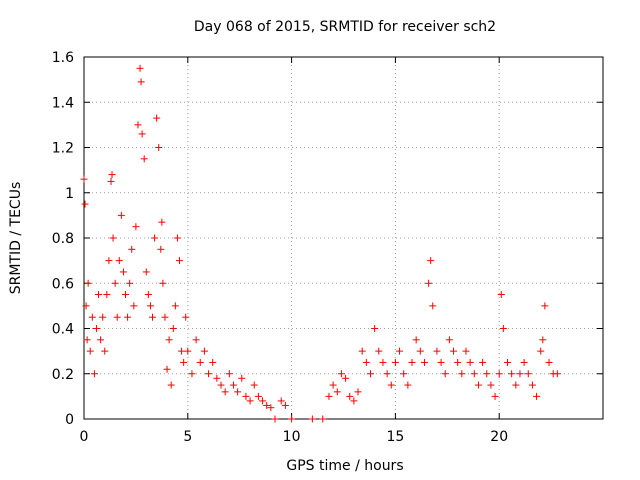 The image size is (640, 480). What do you see at coordinates (63, 103) in the screenshot?
I see `y-tick-label: 1.4` at bounding box center [63, 103].